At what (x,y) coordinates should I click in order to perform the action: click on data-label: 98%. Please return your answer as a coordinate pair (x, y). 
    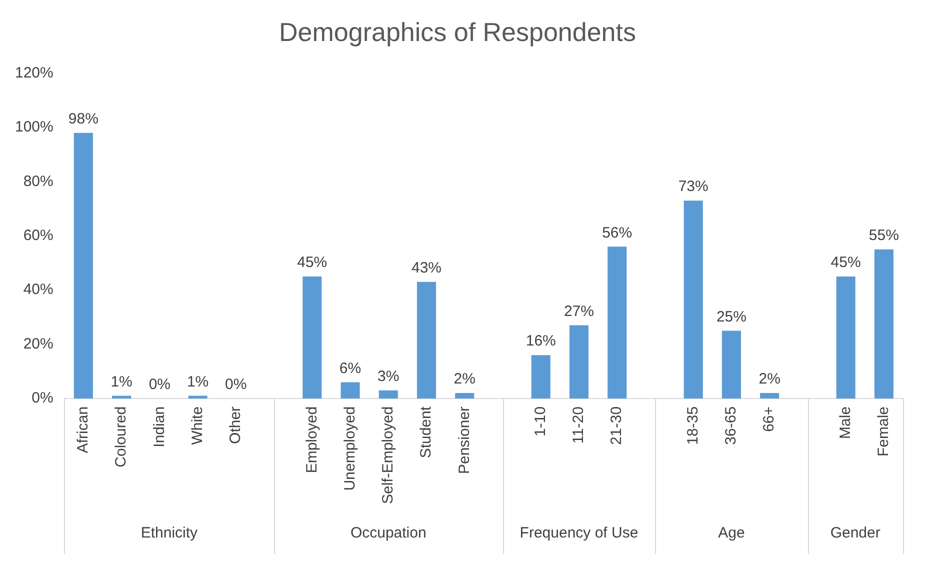
    Looking at the image, I should click on (83, 119).